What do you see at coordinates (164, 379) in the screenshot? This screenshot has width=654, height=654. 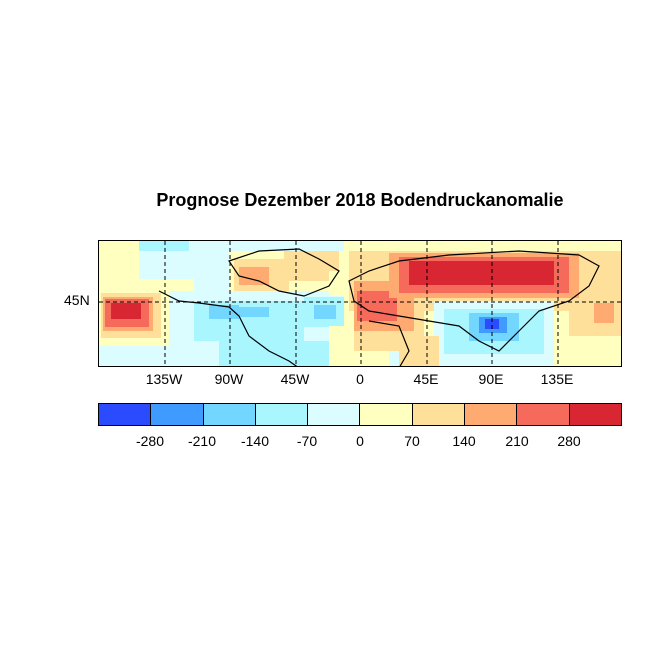 I see `x-tick: 135W` at bounding box center [164, 379].